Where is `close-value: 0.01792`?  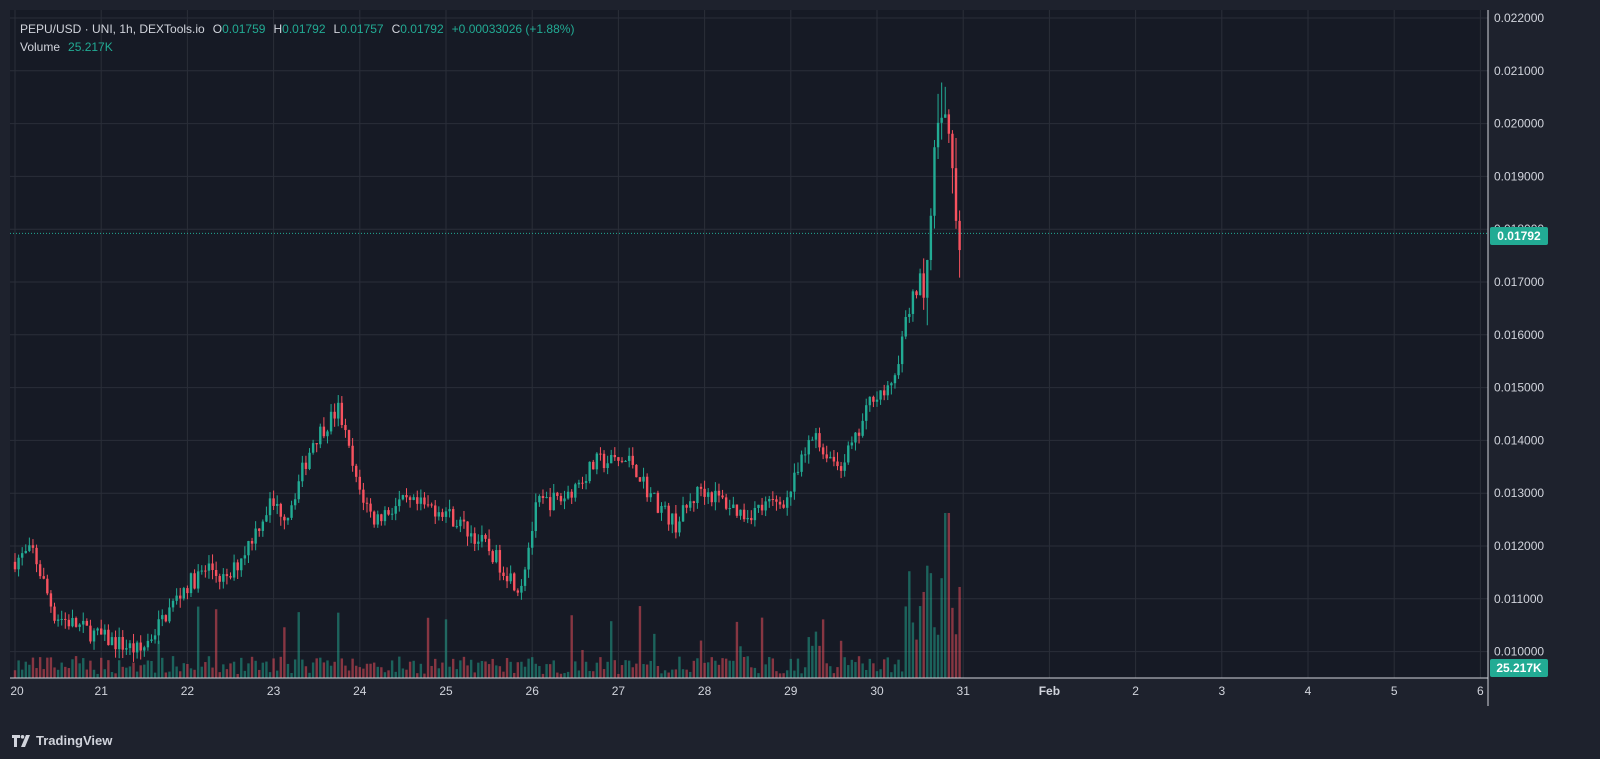
close-value: 0.01792 is located at coordinates (422, 29).